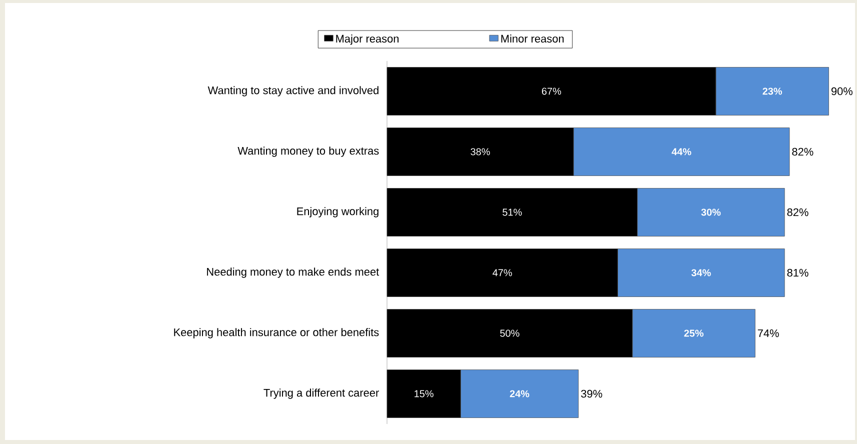  What do you see at coordinates (293, 91) in the screenshot?
I see `y-tick-label: Wanting to stay active and involved` at bounding box center [293, 91].